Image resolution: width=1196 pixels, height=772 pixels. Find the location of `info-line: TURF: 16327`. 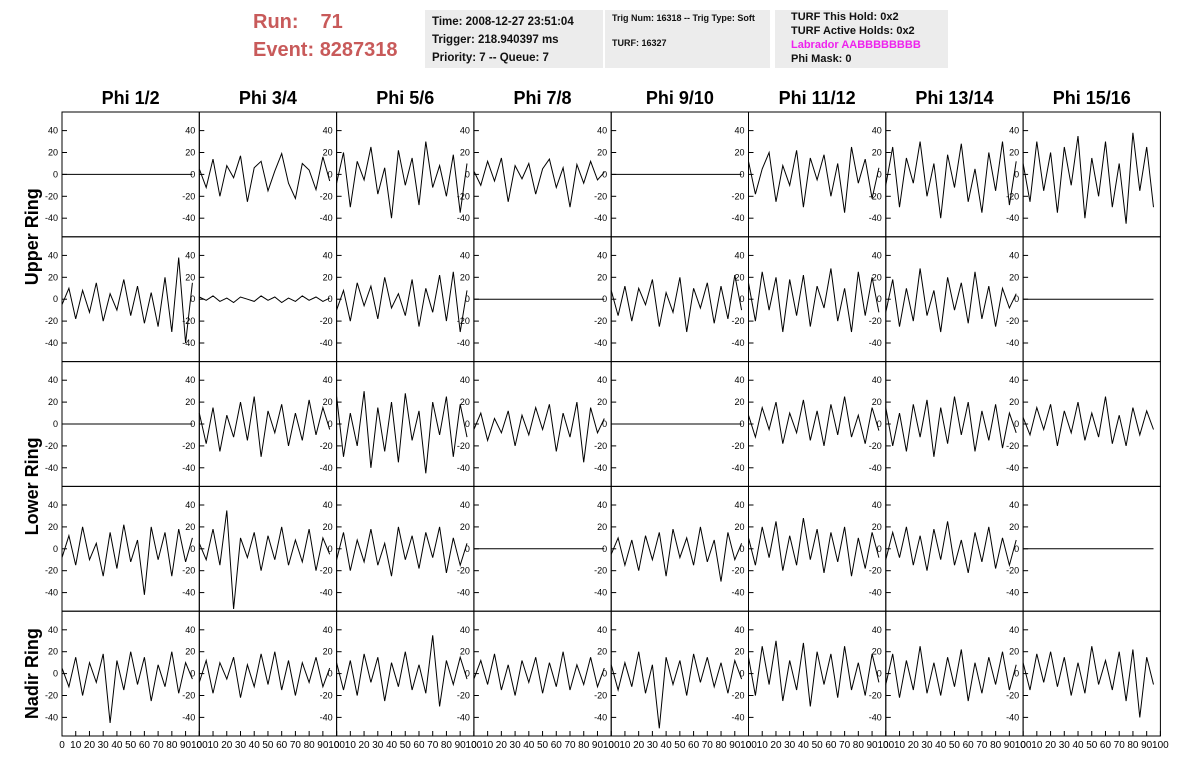

info-line: TURF: 16327 is located at coordinates (639, 43).